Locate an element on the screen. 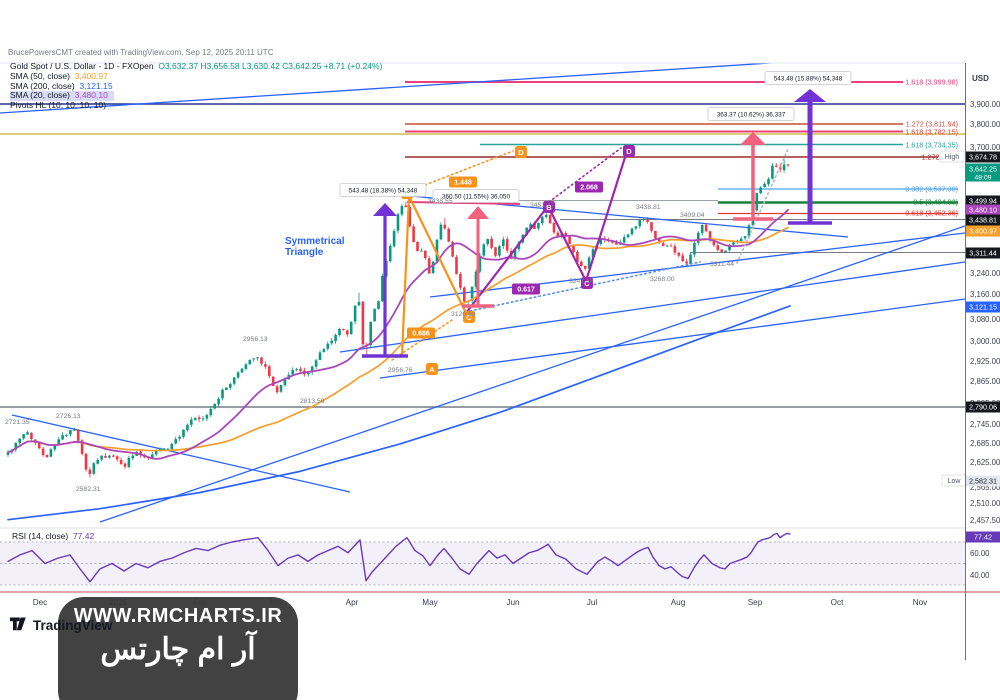 This screenshot has height=700, width=1000. tradingview-logo: TradingView is located at coordinates (61, 625).